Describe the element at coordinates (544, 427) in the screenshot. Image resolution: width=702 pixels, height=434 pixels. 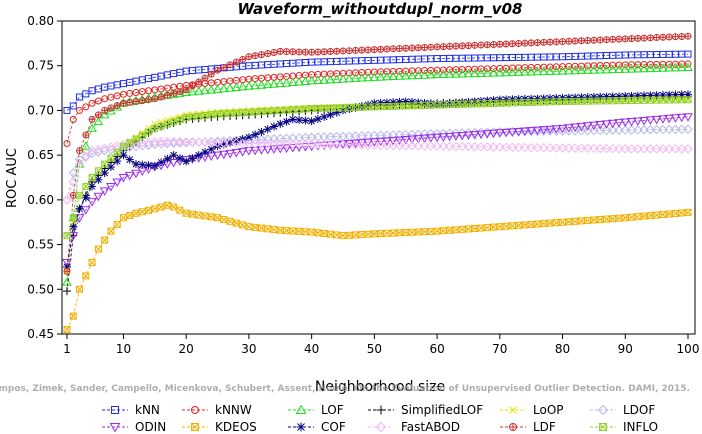
I see `legend-label: LDF` at that location.